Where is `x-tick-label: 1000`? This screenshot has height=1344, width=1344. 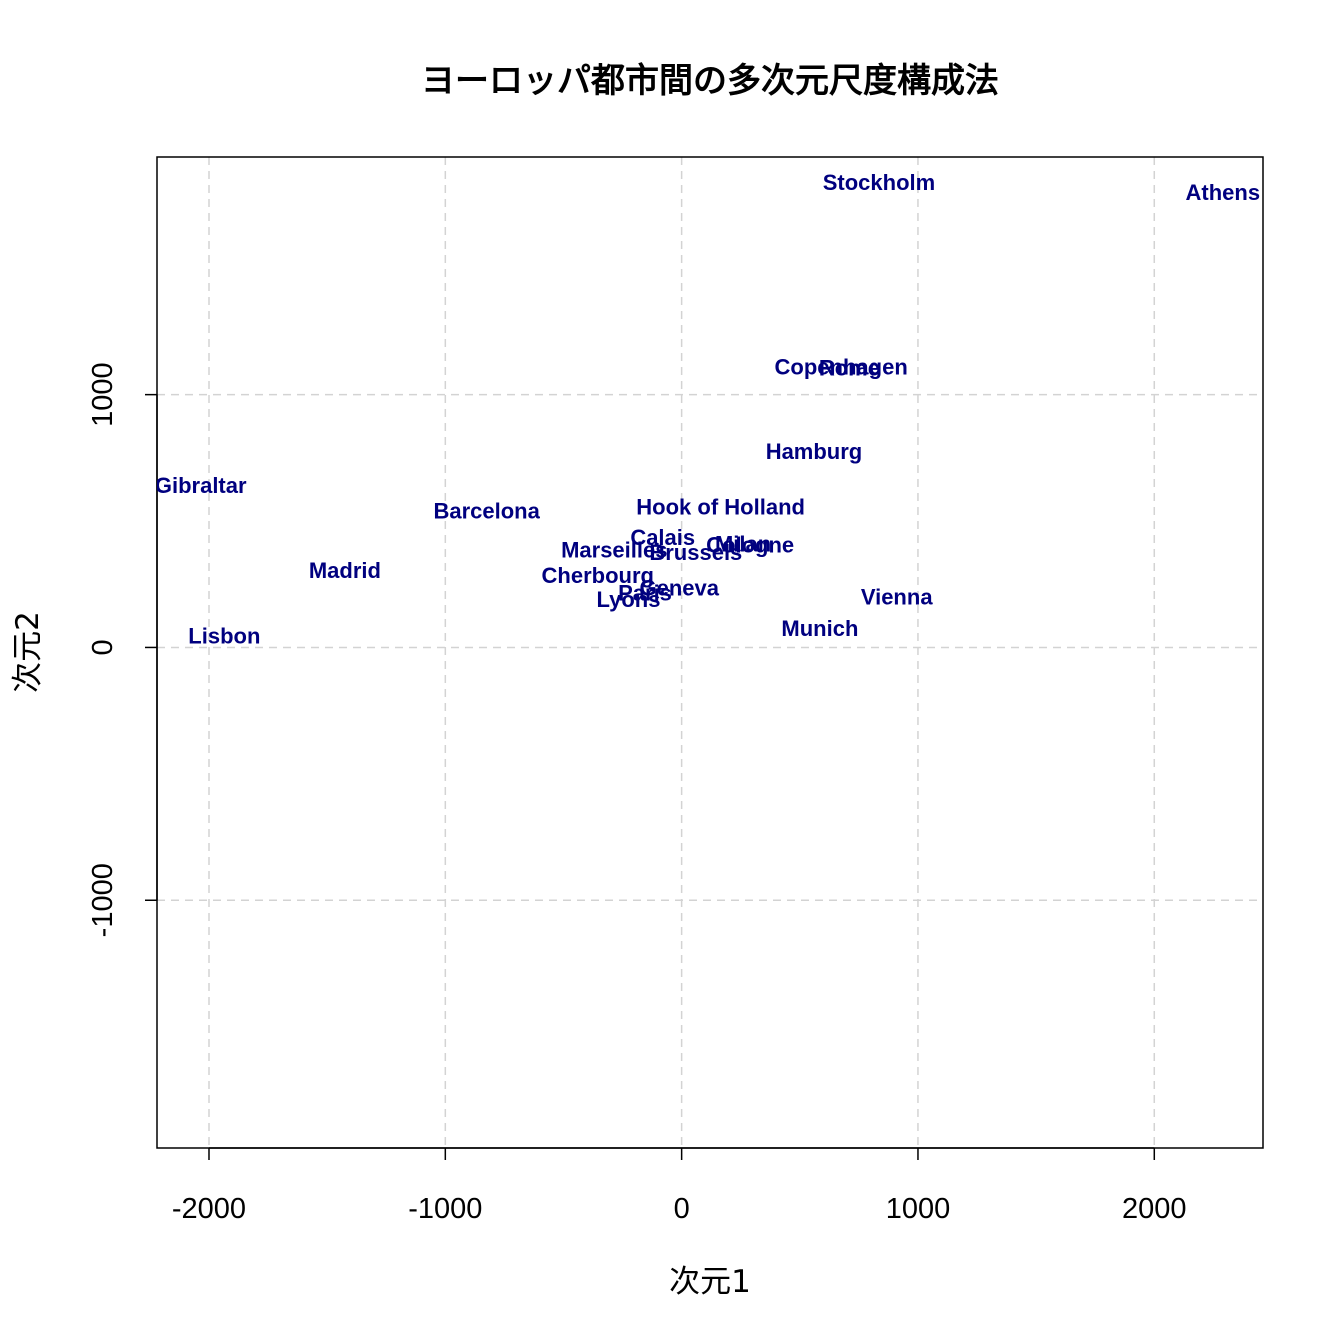 x-tick-label: 1000 is located at coordinates (918, 1209).